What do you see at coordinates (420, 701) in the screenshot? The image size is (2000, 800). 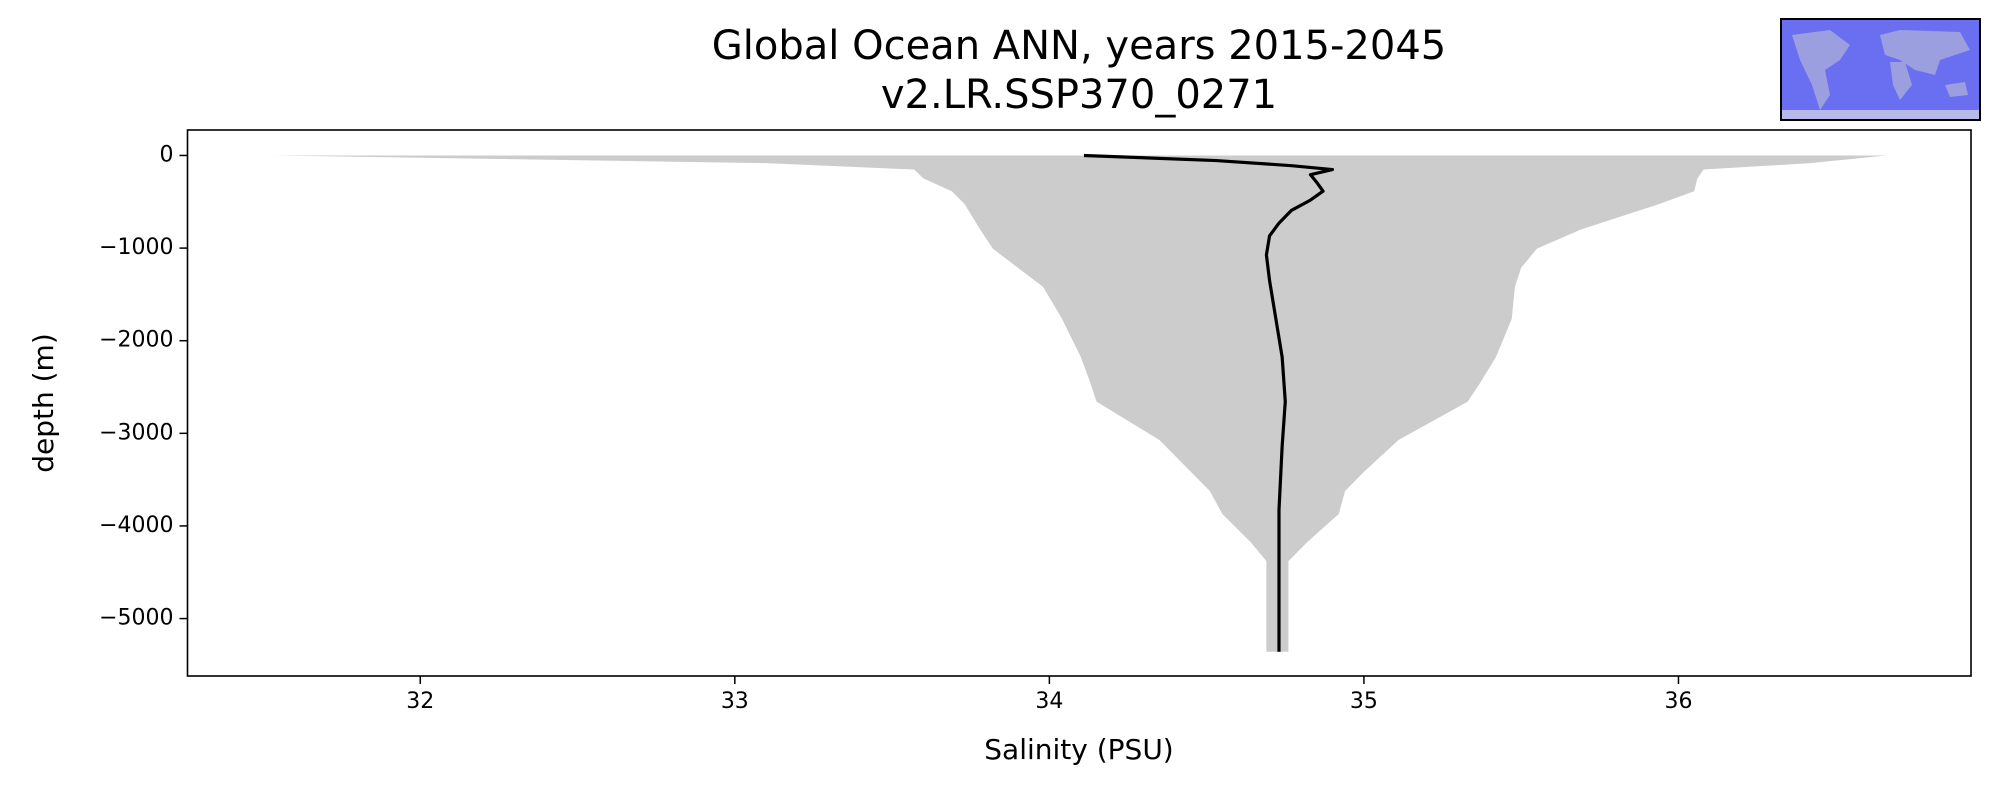 I see `x-tick-label: 32` at bounding box center [420, 701].